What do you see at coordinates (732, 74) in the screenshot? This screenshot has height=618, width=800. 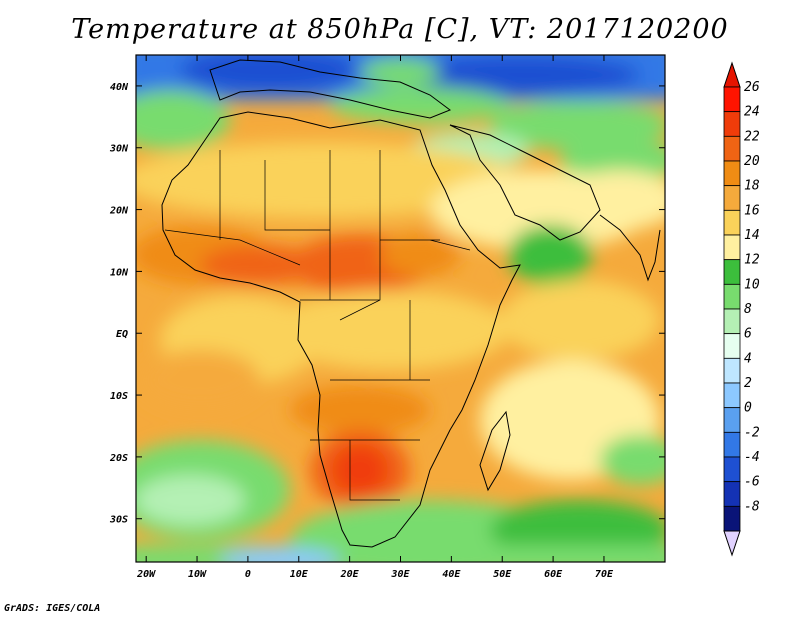 I see `colorbar-top-arrow` at bounding box center [732, 74].